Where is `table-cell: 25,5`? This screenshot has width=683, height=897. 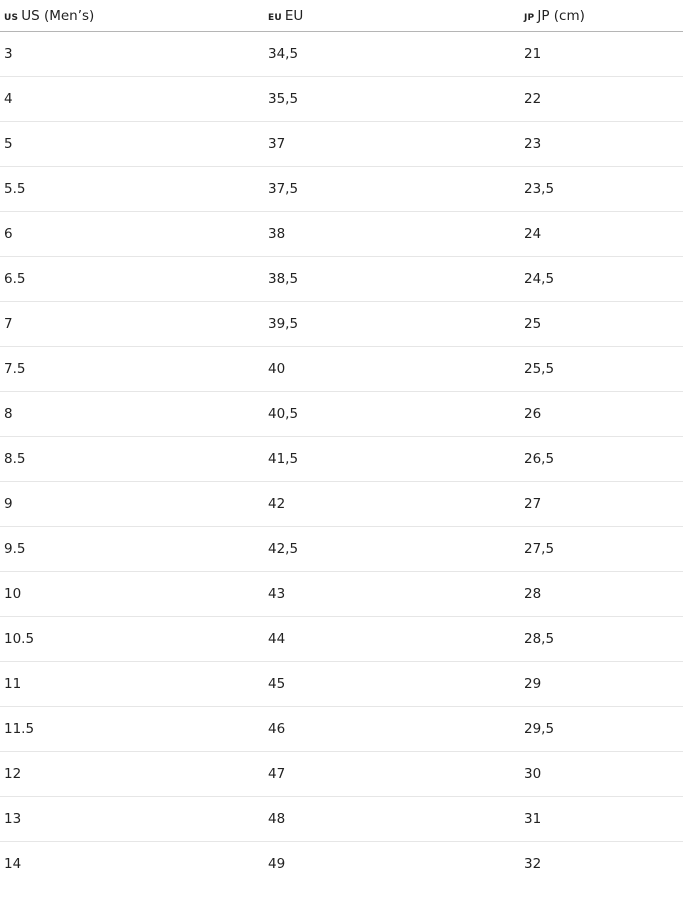 table-cell: 25,5 is located at coordinates (539, 369).